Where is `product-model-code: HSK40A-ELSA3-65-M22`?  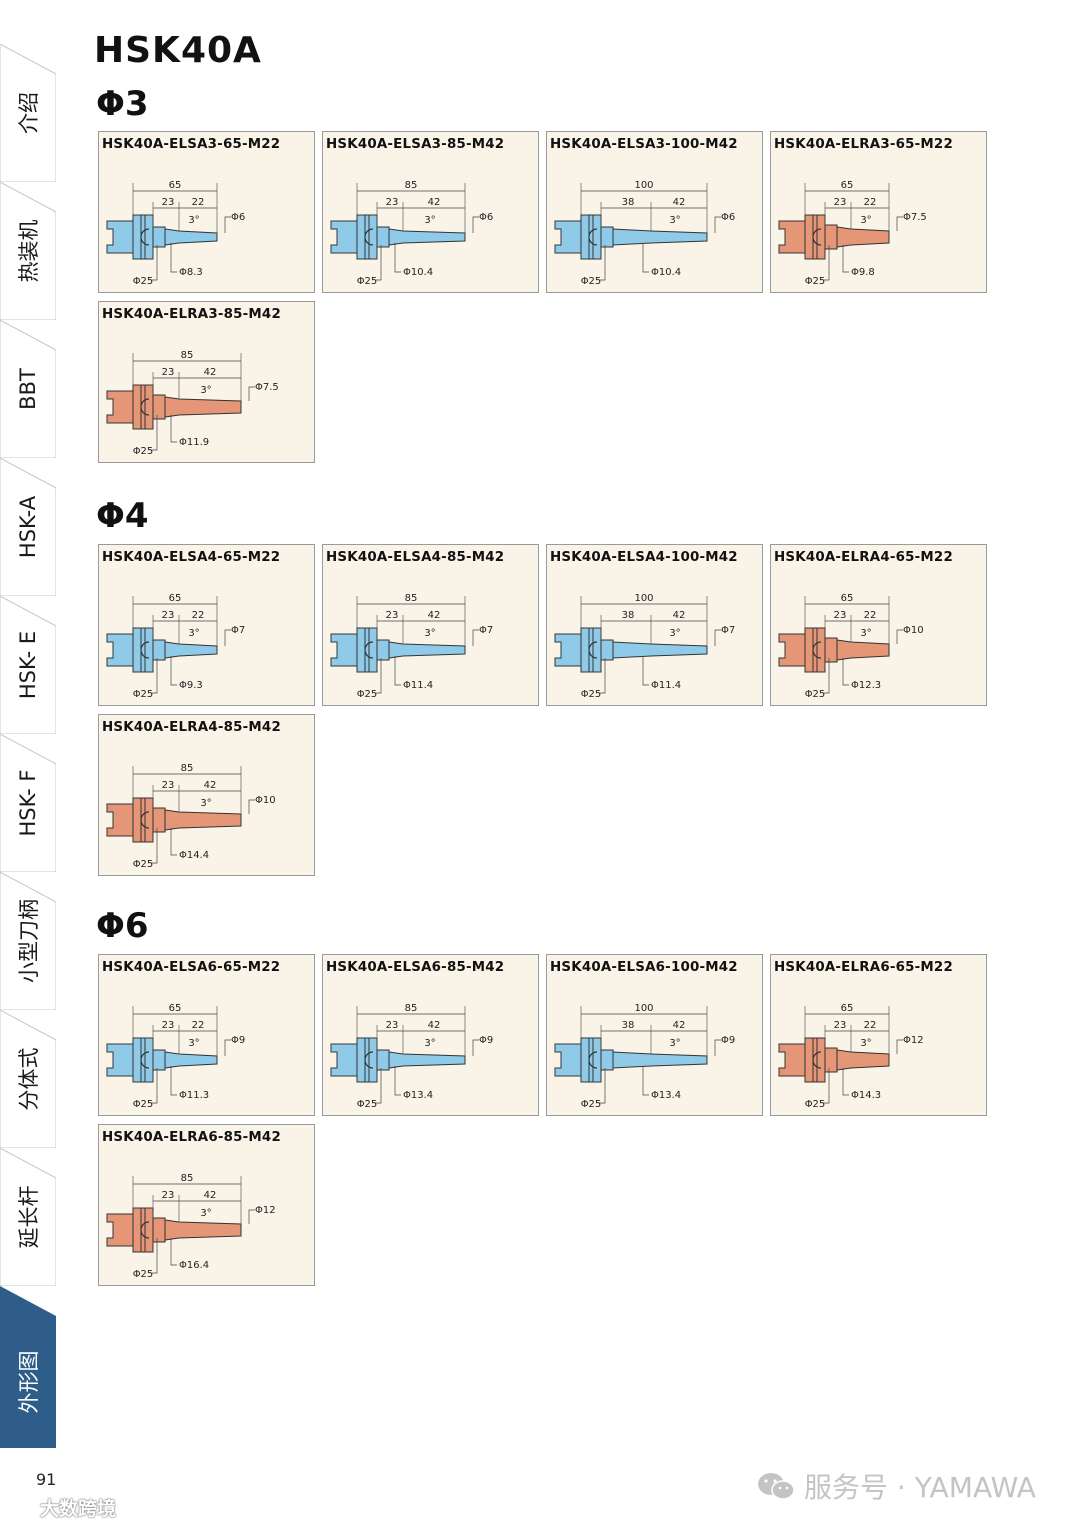
product-model-code: HSK40A-ELSA3-65-M22 is located at coordinates (191, 144).